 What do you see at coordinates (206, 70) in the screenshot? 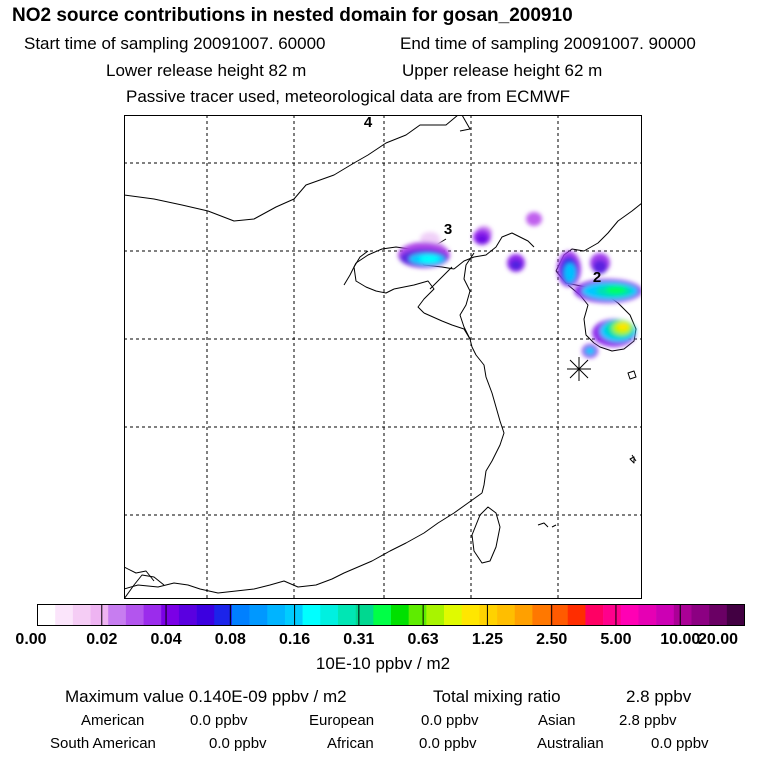
I see `lower-height-label: Lower release height 82 m` at bounding box center [206, 70].